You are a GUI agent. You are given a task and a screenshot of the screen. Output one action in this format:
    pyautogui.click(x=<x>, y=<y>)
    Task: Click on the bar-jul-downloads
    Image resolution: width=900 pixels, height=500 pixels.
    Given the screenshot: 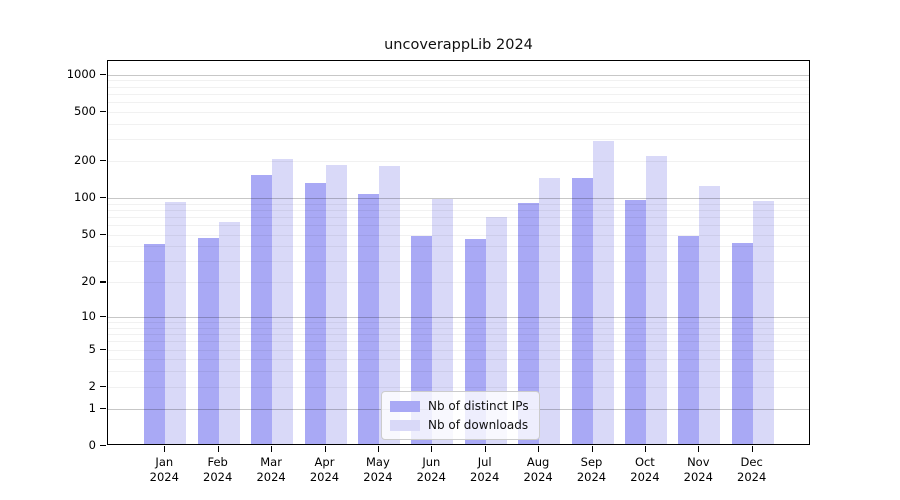 What is the action you would take?
    pyautogui.click(x=496, y=330)
    